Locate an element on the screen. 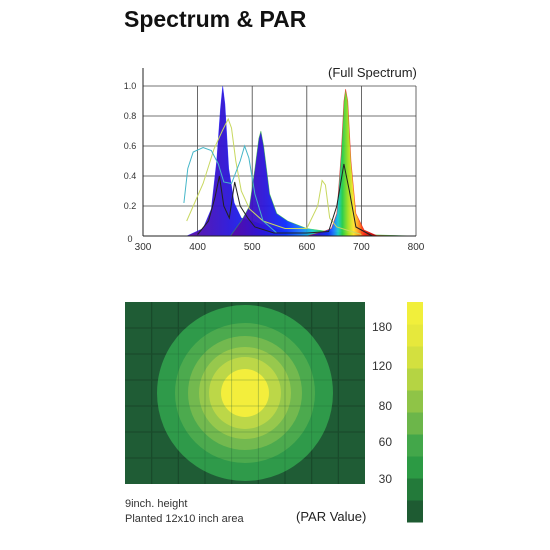 Image resolution: width=550 pixels, height=550 pixels. spectrum-x-tick-label: 400 is located at coordinates (197, 247).